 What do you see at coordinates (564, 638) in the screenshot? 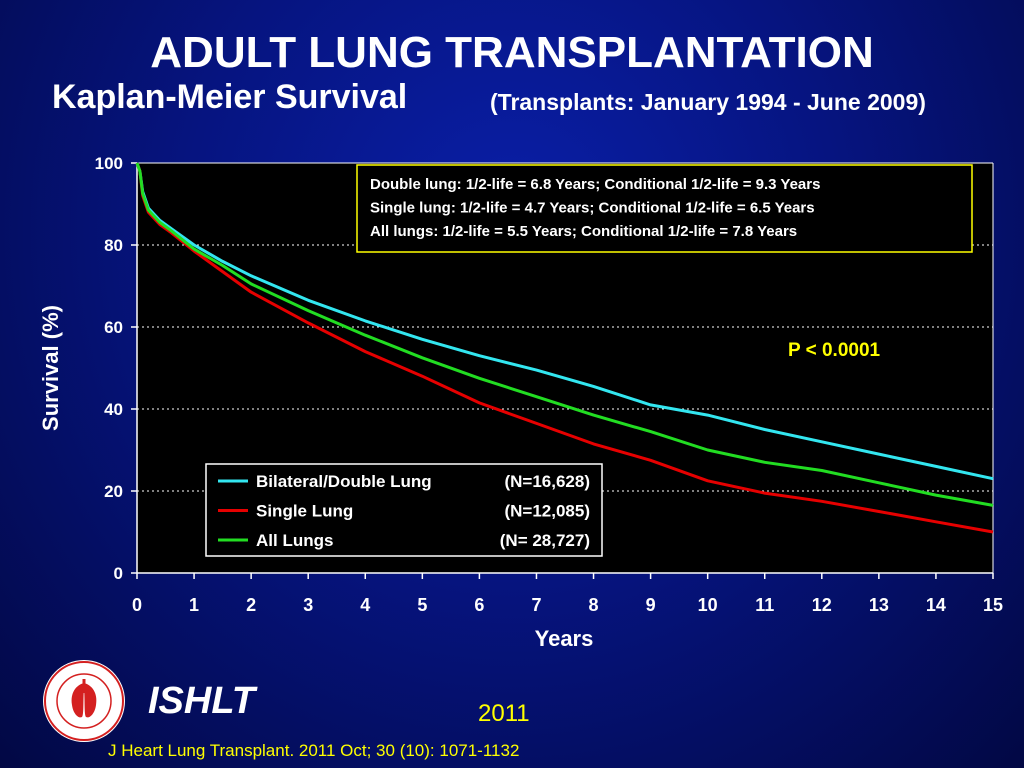
I see `x-axis-label: Years` at bounding box center [564, 638].